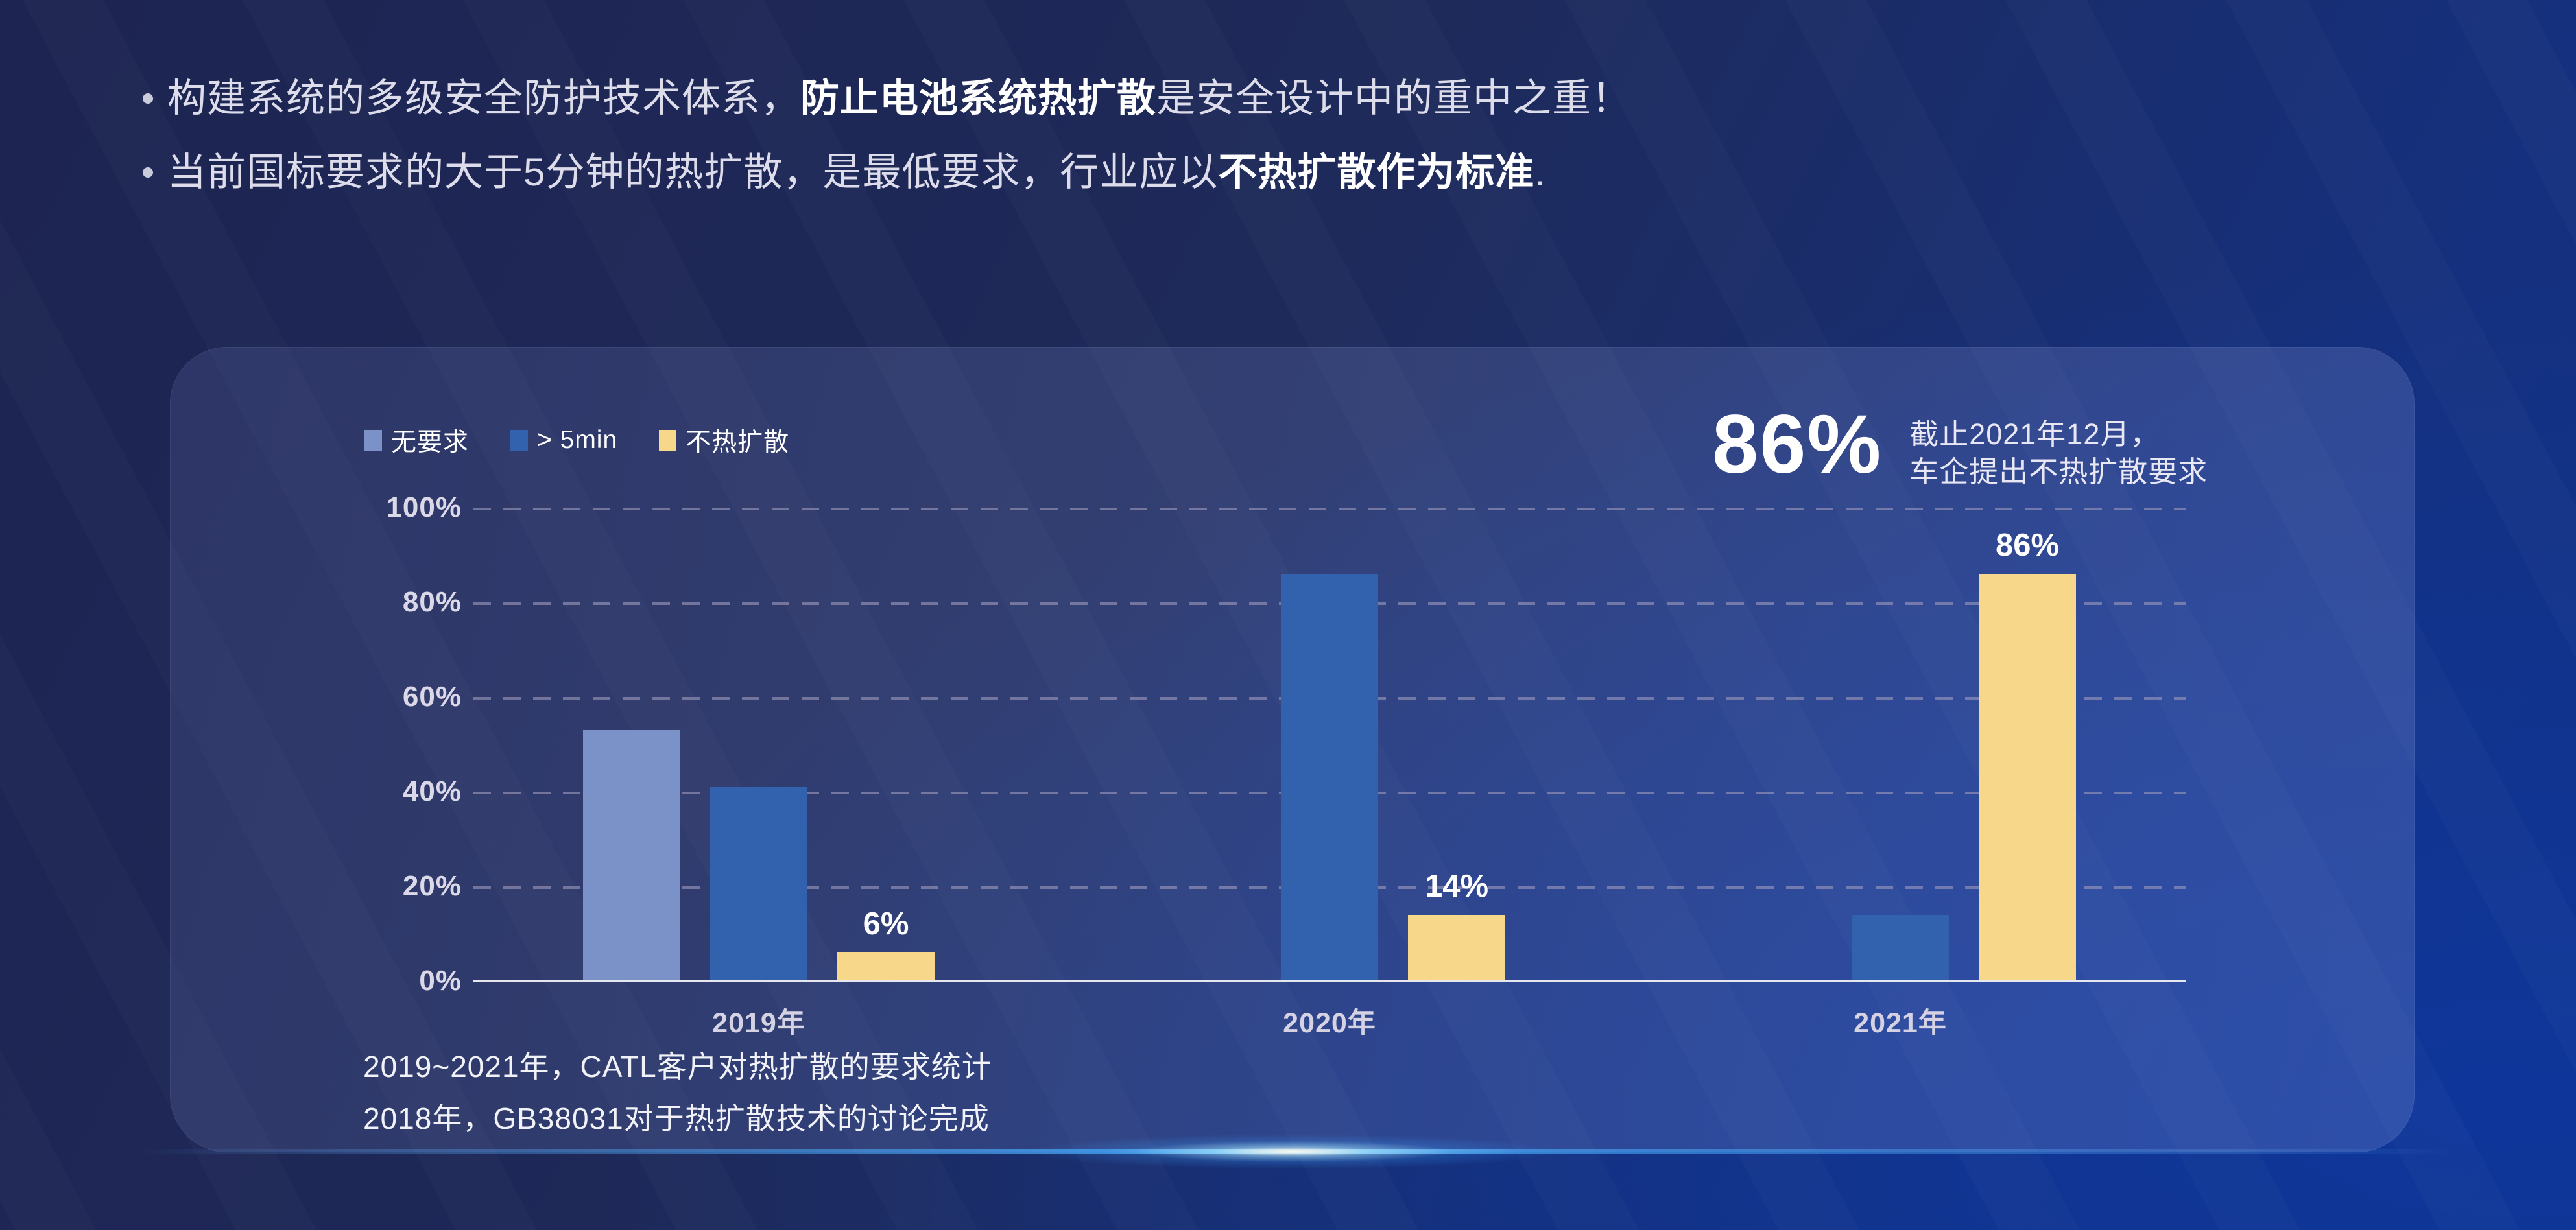  I want to click on legend-label: > 5min, so click(577, 440).